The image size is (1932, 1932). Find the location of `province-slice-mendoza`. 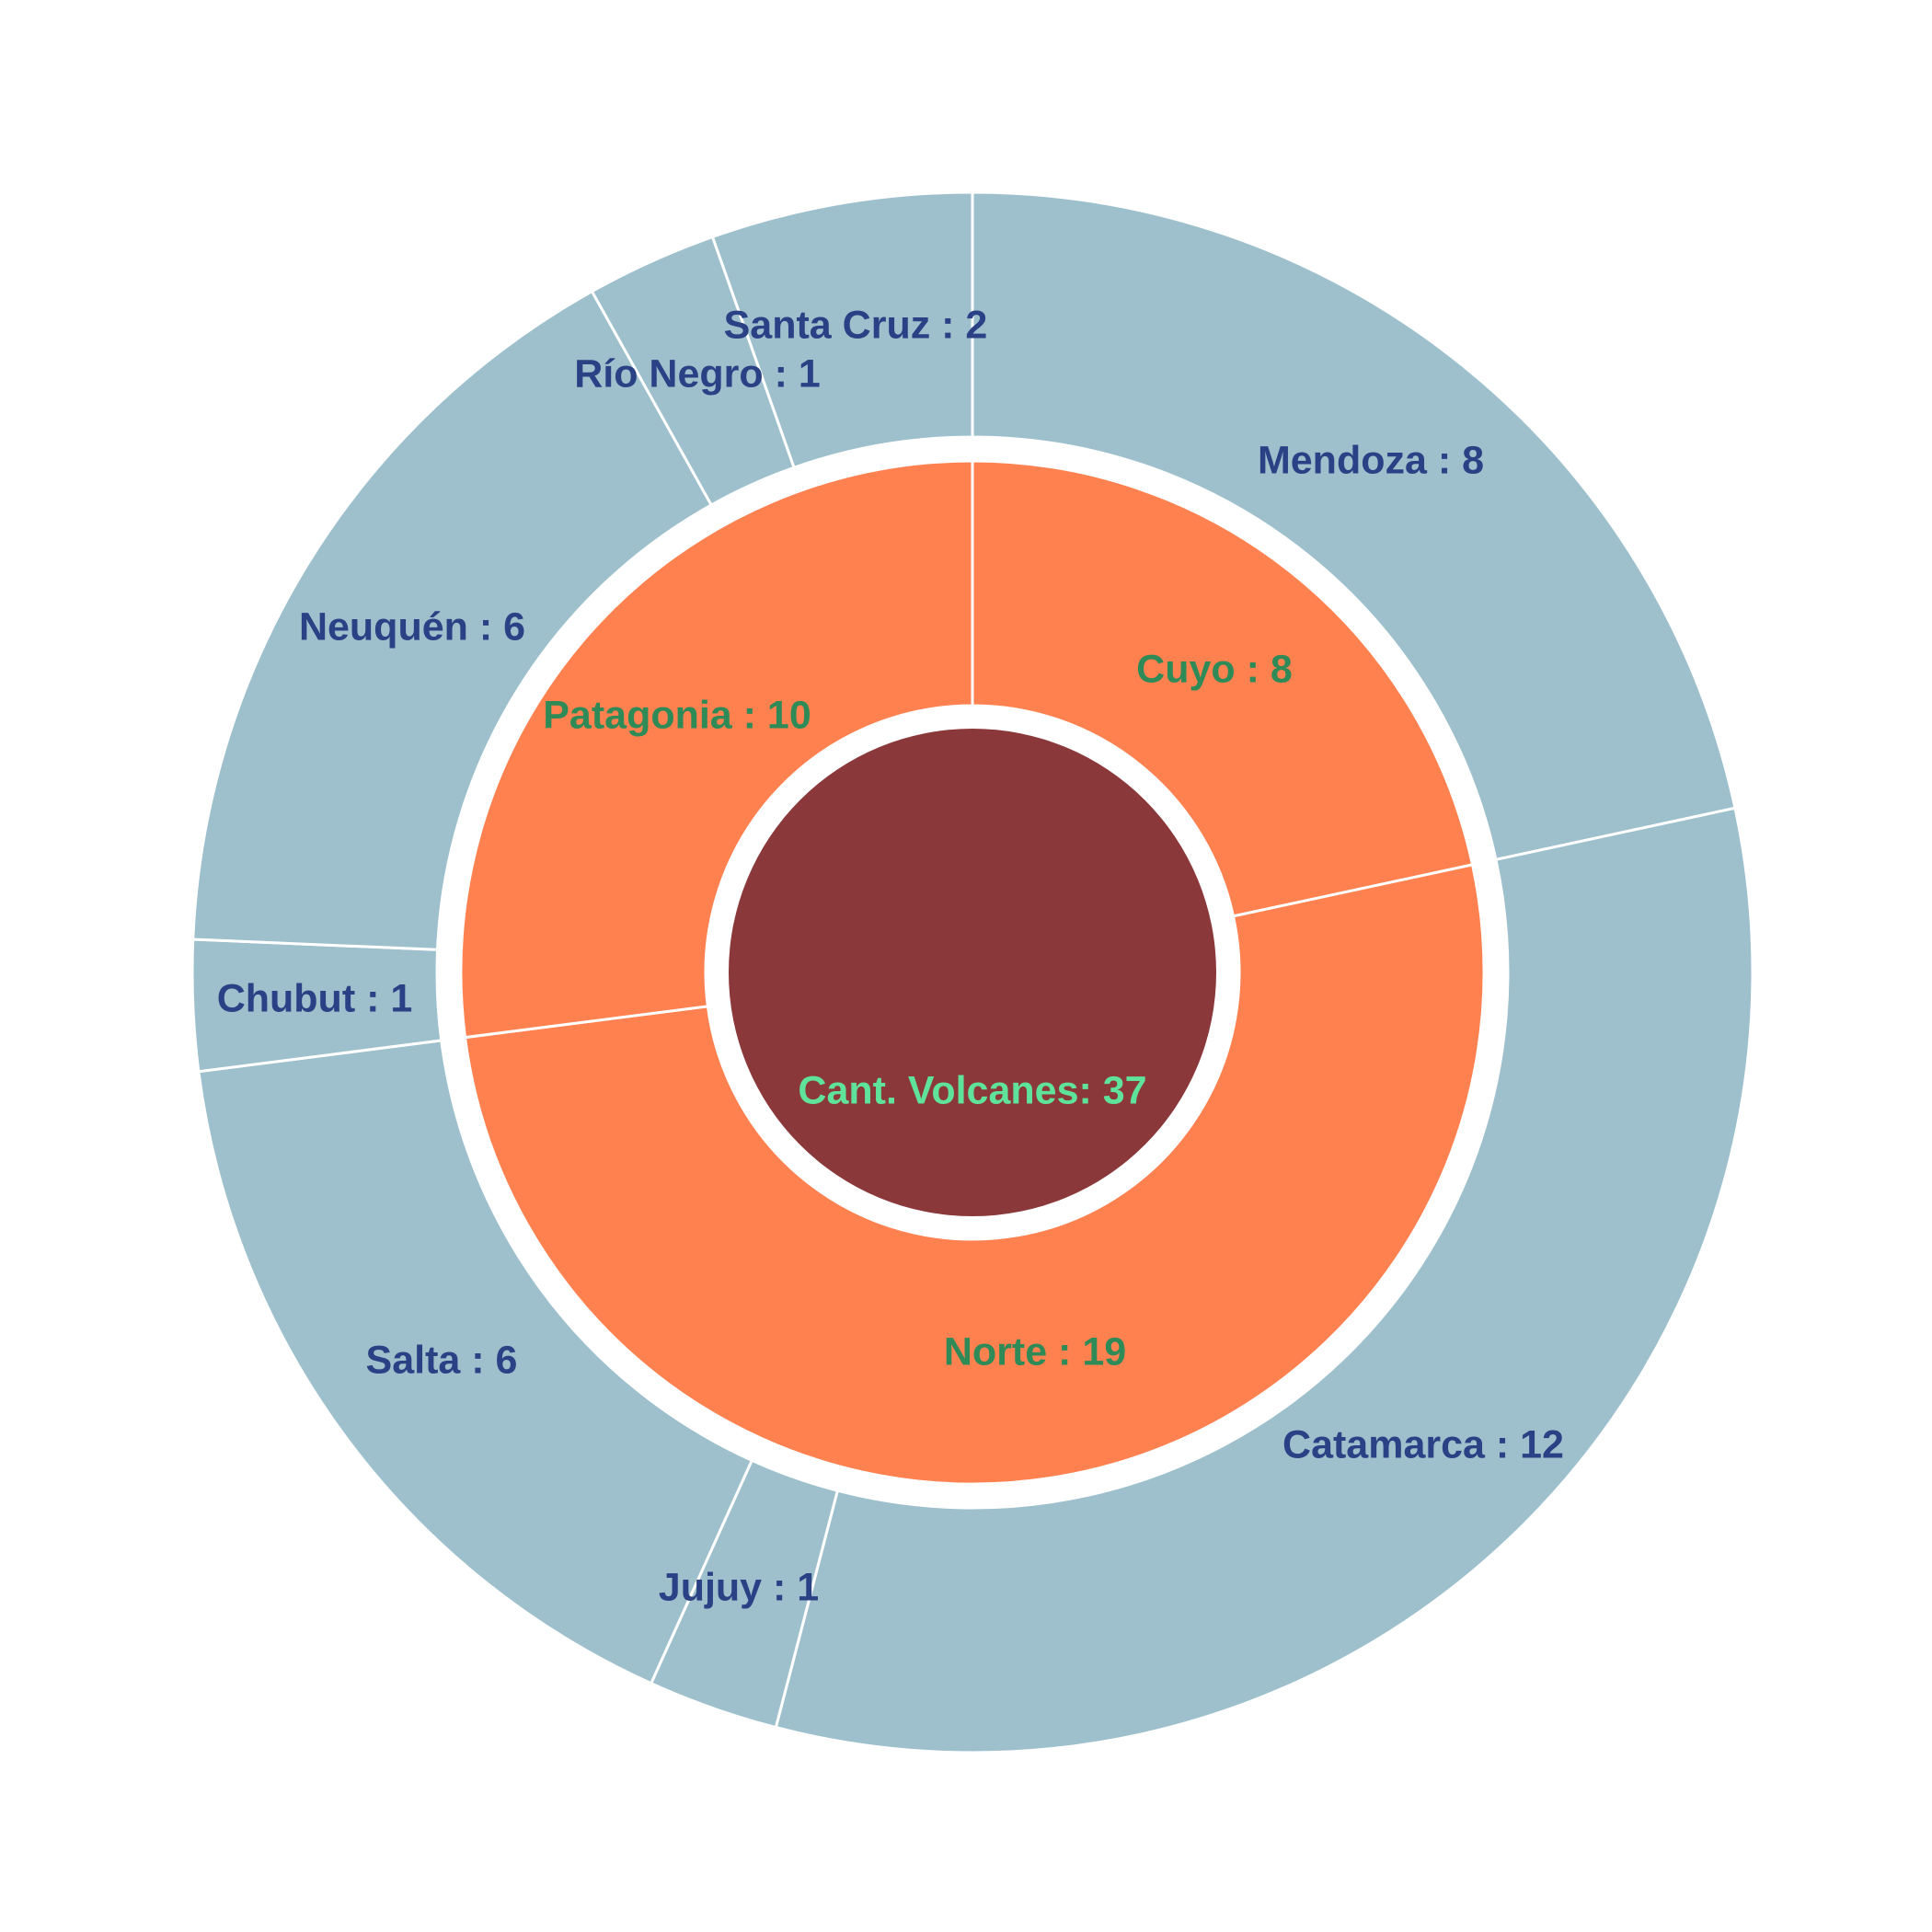

province-slice-mendoza is located at coordinates (1354, 526).